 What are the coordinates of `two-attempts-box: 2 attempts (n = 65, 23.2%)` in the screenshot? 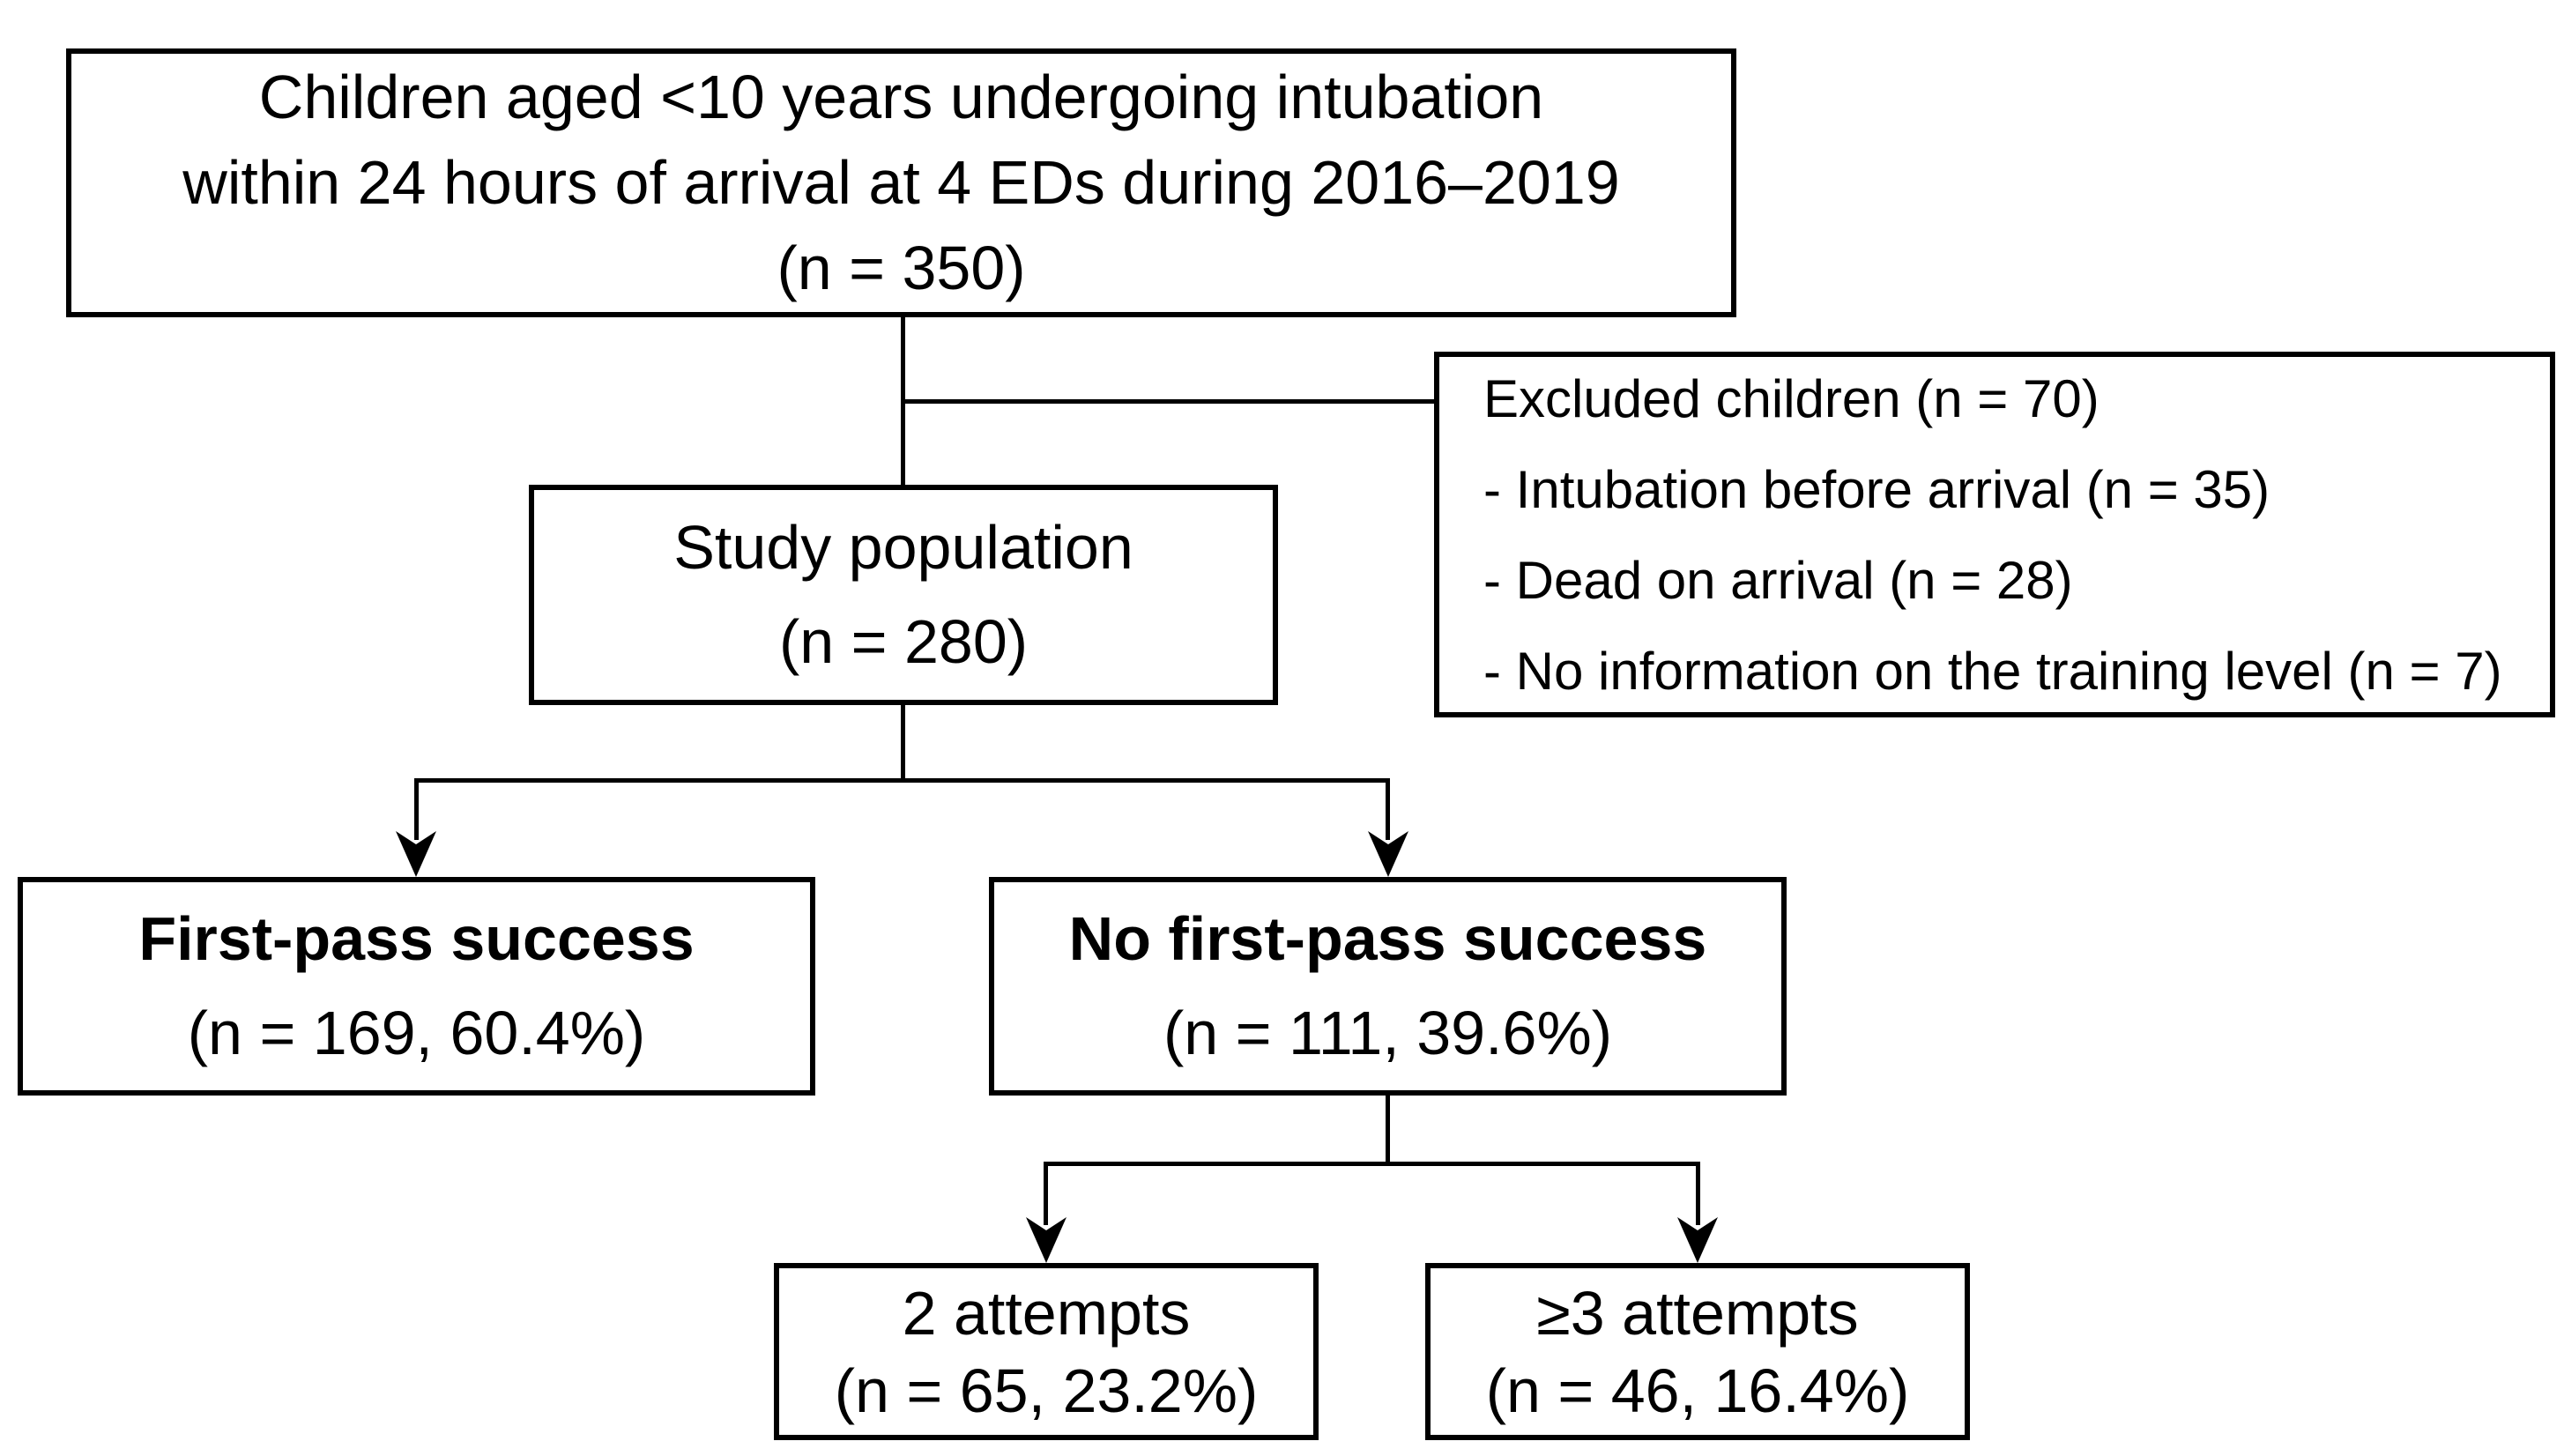 It's located at (1046, 1351).